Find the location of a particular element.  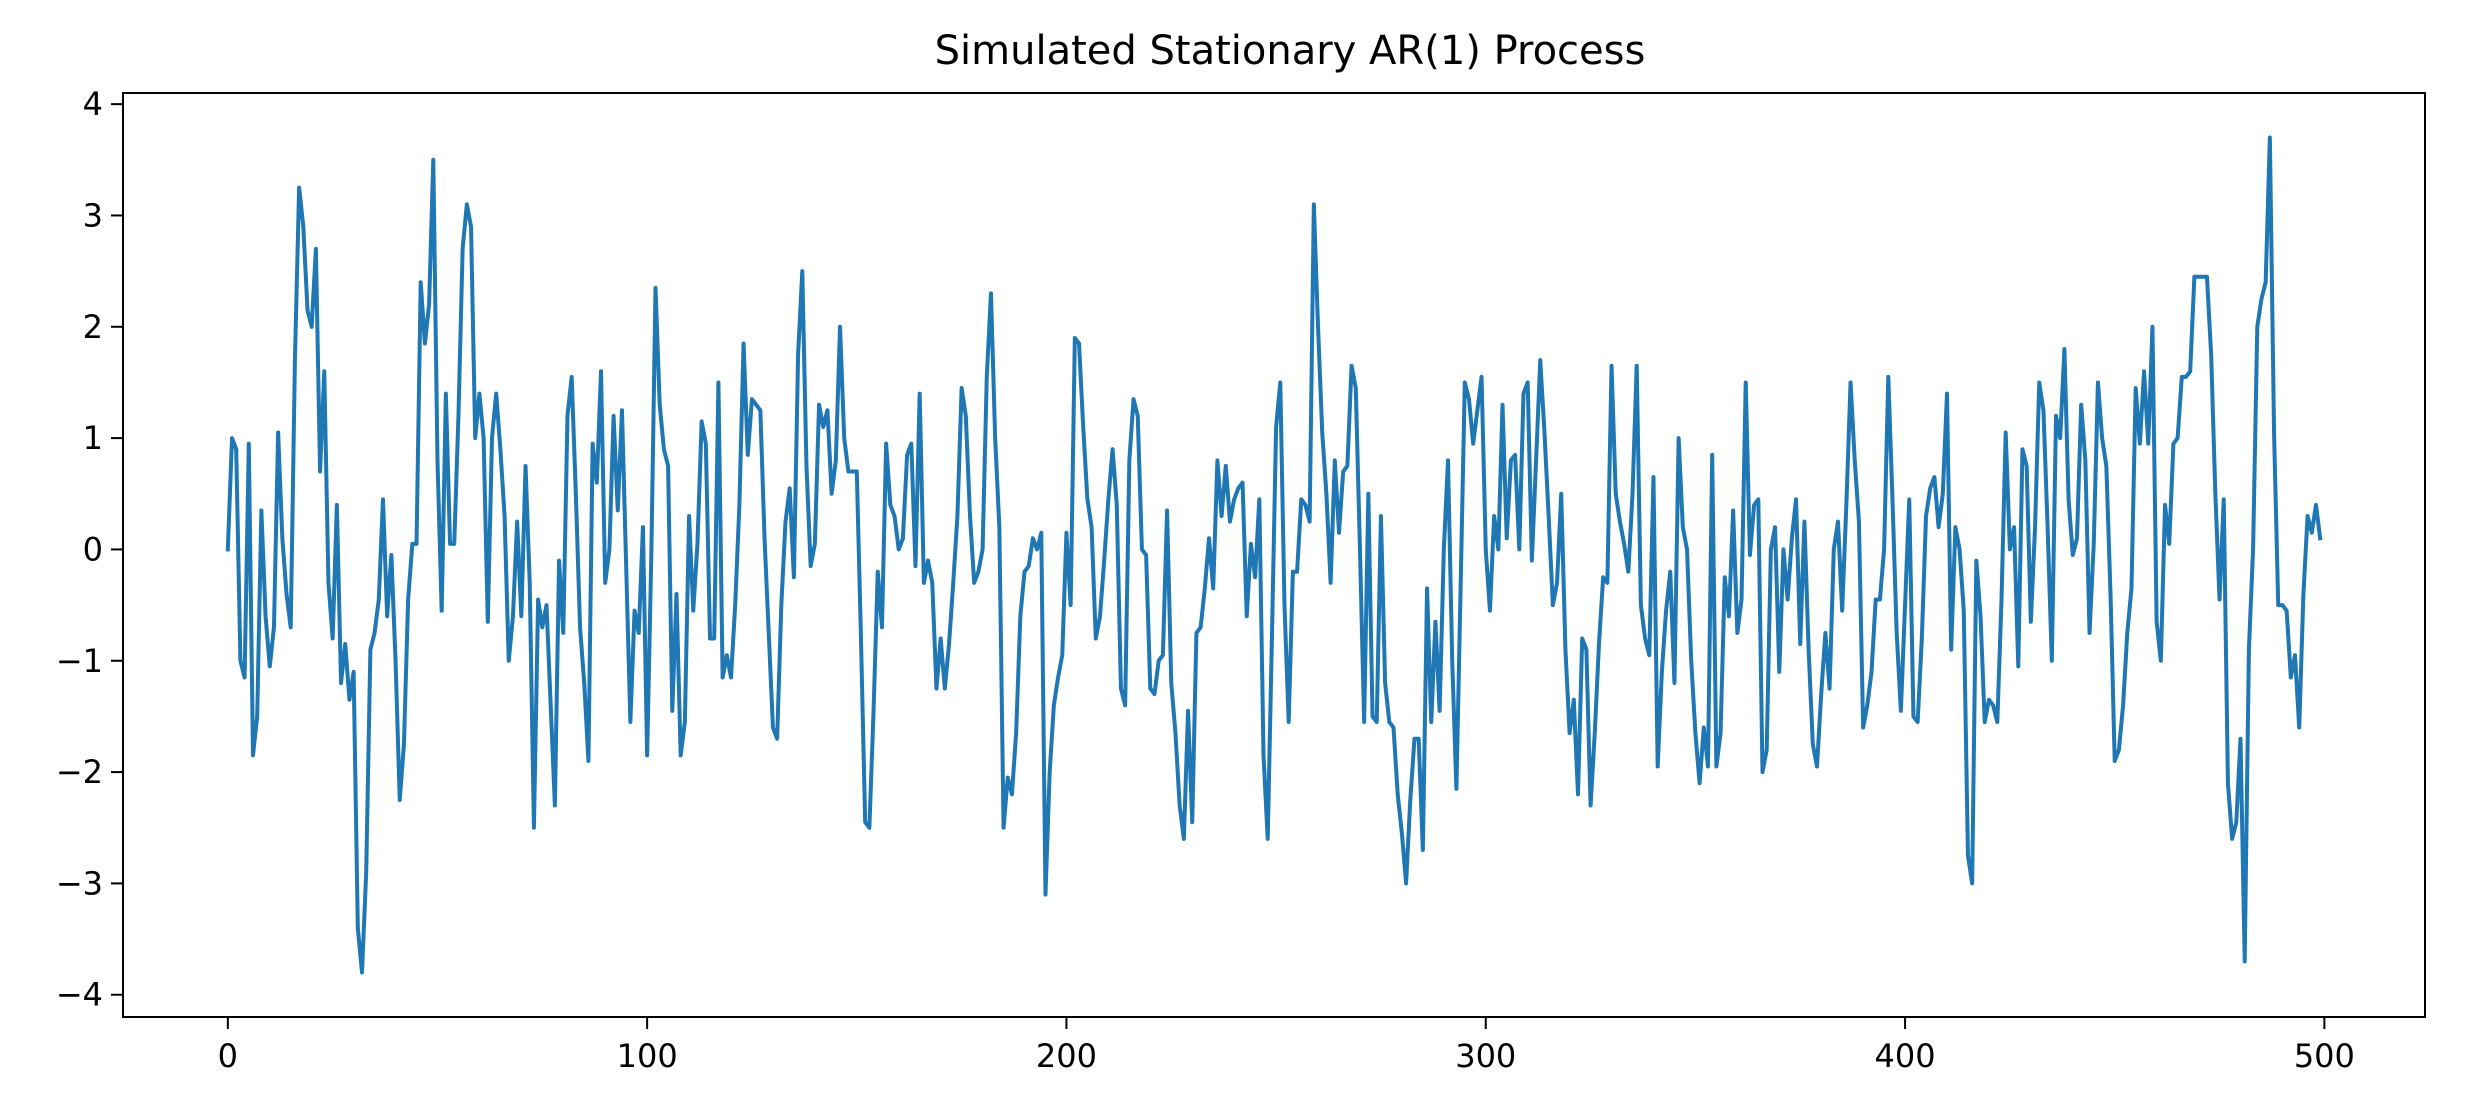

x-tick-label: 300 is located at coordinates (1485, 1056).